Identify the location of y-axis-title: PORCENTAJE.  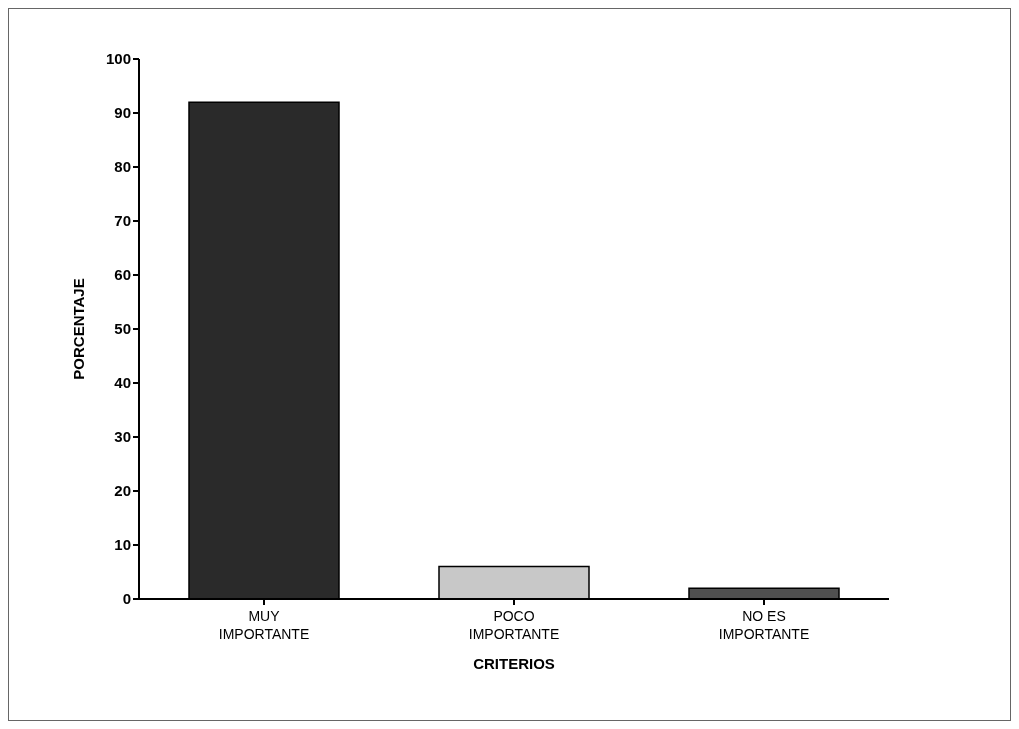
(79, 329).